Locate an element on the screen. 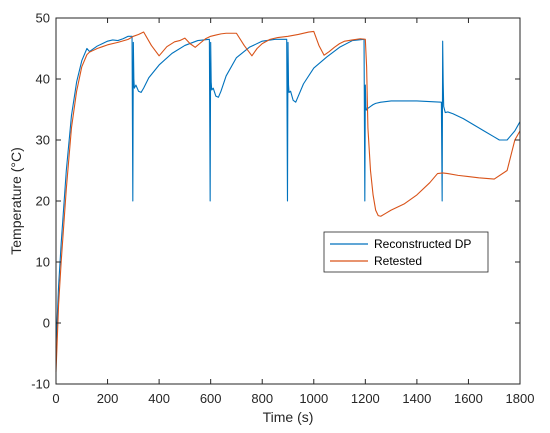 The width and height of the screenshot is (550, 433). y-axis-label: Temperature (°C) is located at coordinates (16, 201).